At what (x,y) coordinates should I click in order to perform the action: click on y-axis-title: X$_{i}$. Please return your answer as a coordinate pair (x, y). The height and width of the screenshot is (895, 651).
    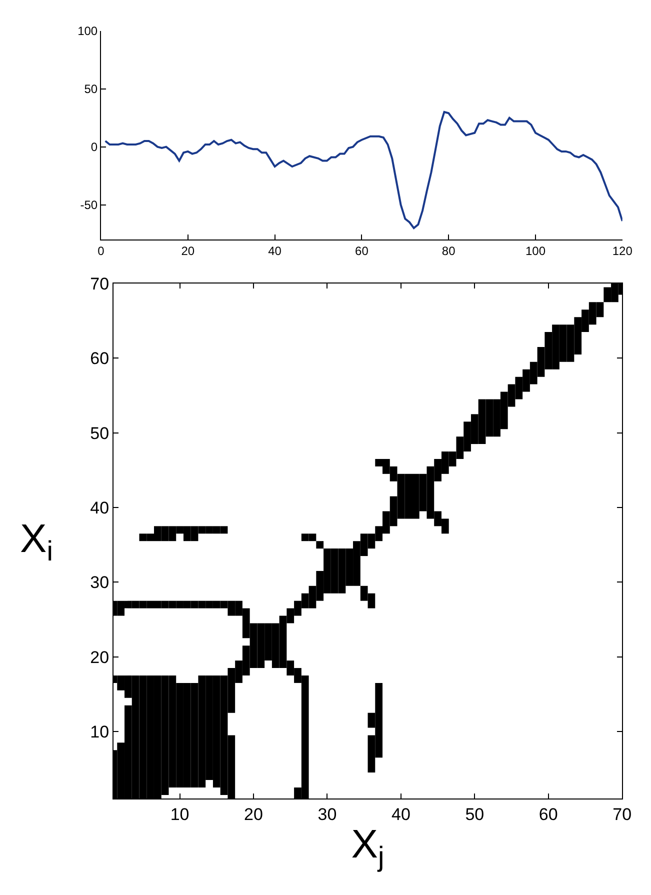
    Looking at the image, I should click on (36, 541).